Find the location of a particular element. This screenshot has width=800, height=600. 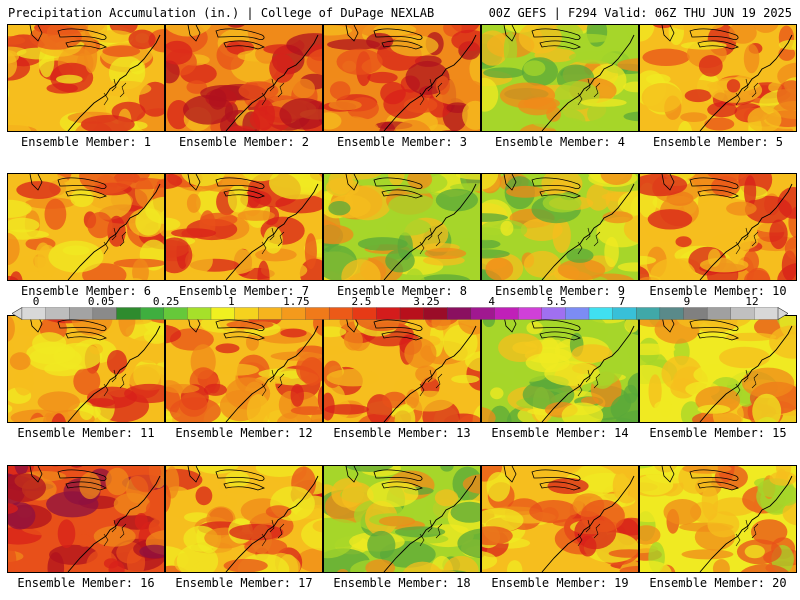

ensemble-member-9-map is located at coordinates (560, 227).